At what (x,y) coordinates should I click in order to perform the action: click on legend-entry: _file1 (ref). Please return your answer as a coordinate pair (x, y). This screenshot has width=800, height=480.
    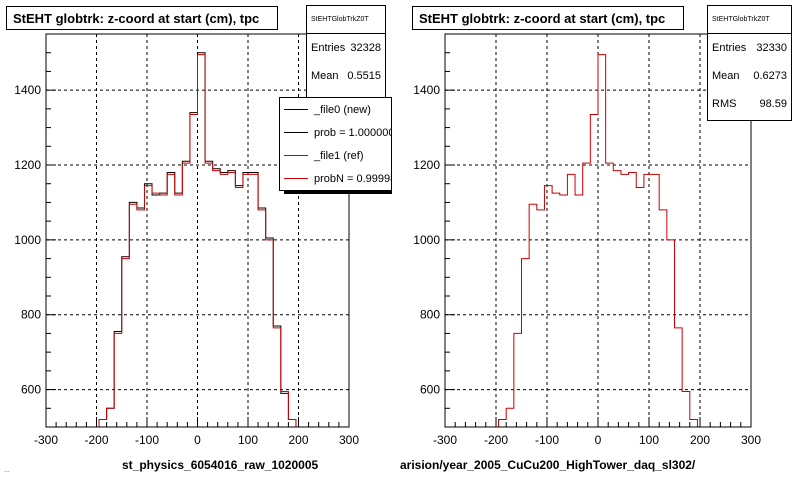
    Looking at the image, I should click on (335, 155).